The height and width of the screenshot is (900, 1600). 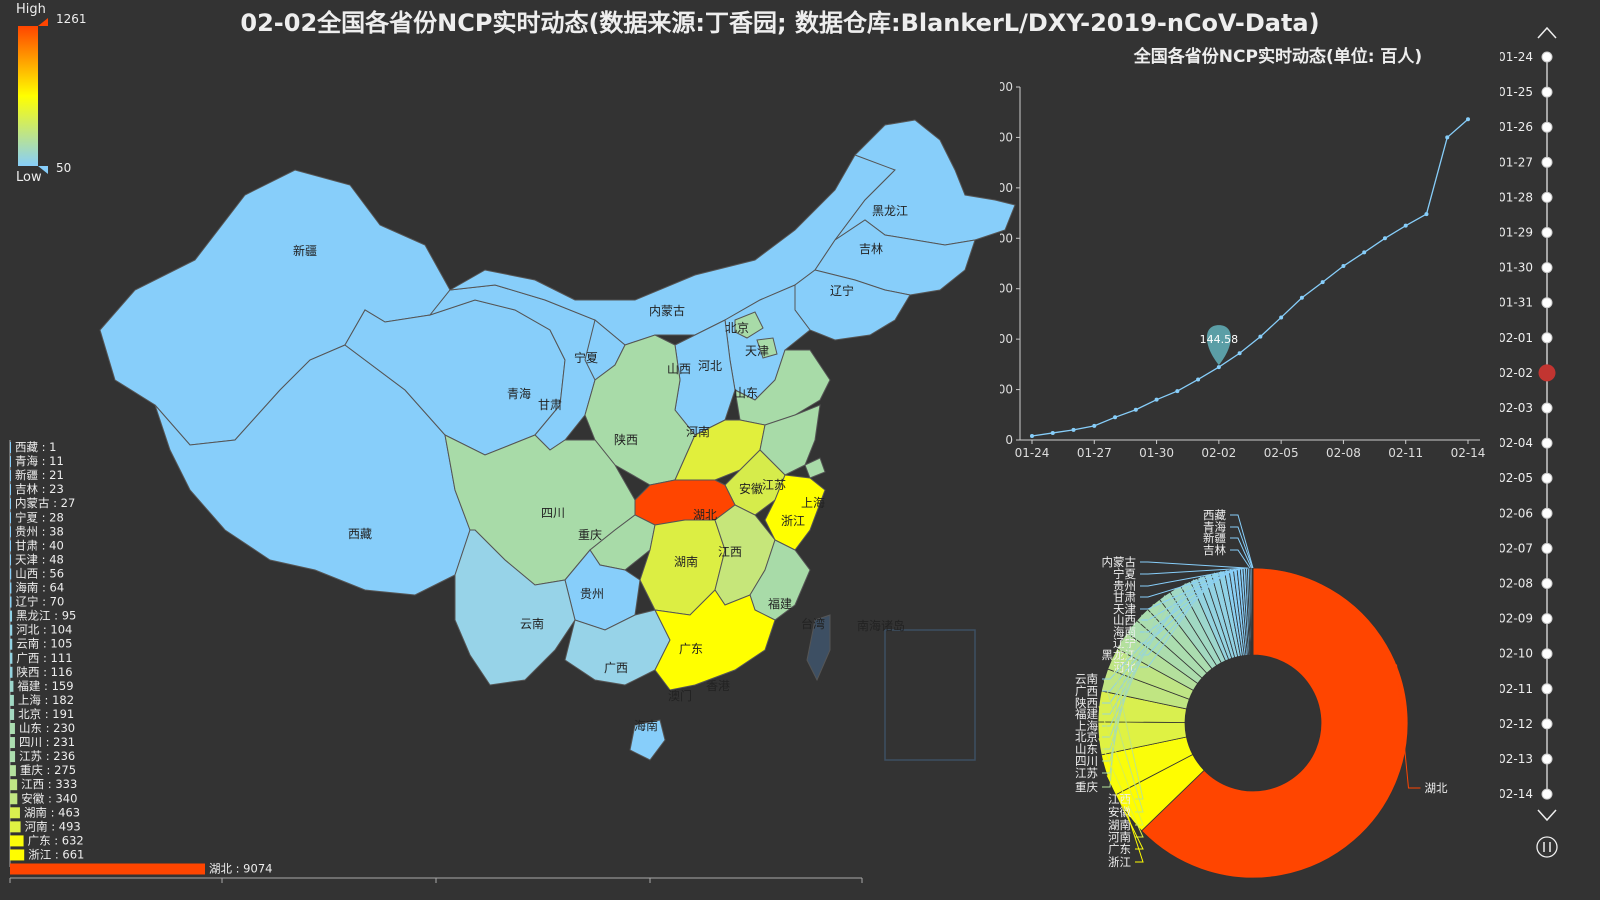 I want to click on region-heilongjiang, so click(x=925, y=182).